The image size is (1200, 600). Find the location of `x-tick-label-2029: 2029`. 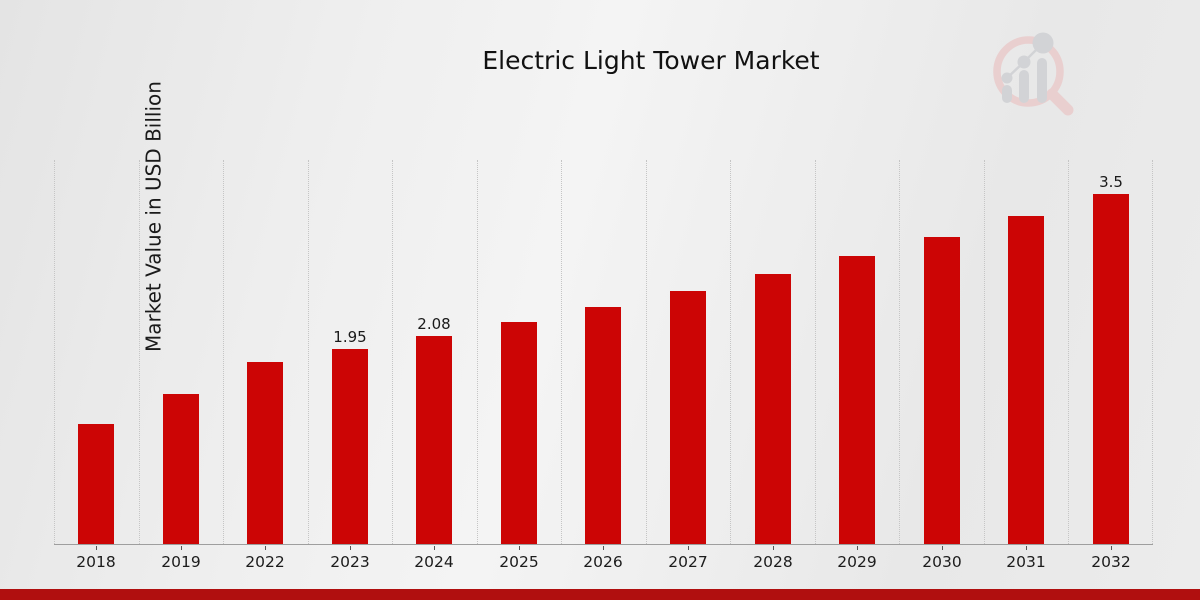

x-tick-label-2029: 2029 is located at coordinates (857, 562).